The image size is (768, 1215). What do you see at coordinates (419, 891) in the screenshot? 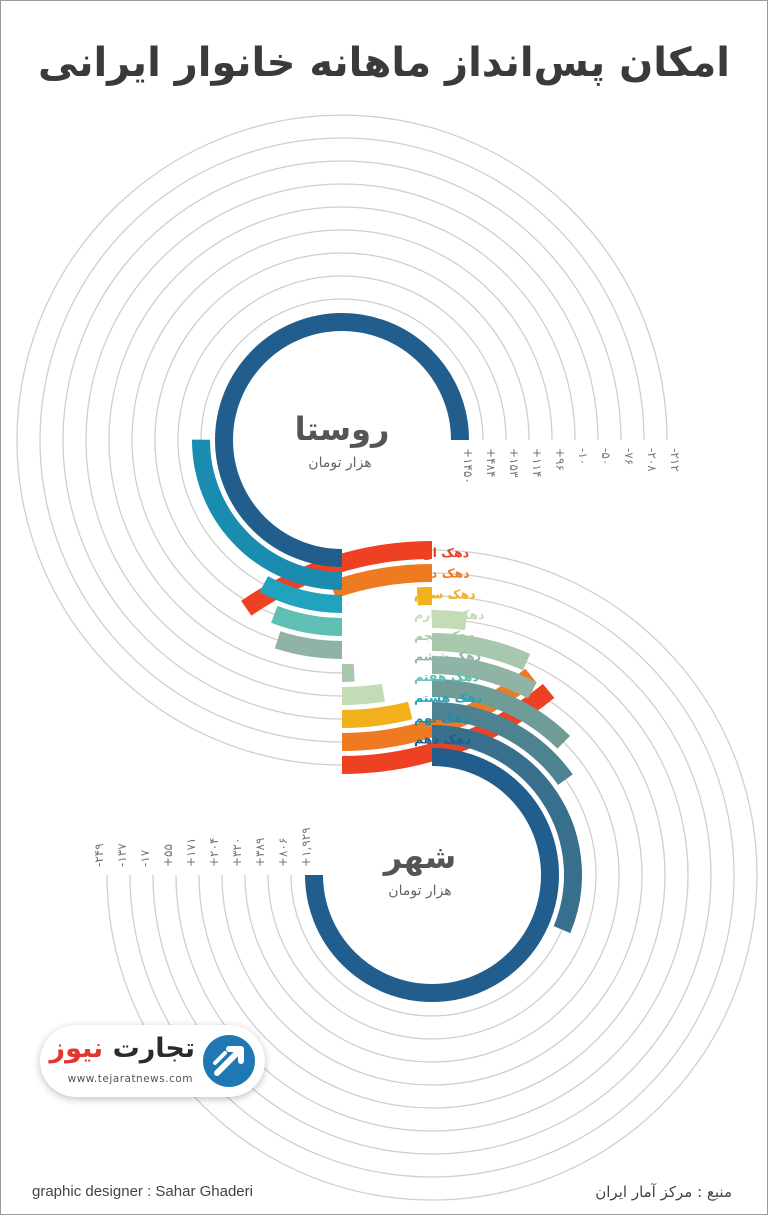
I see `urban-unit: هزار تومان` at bounding box center [419, 891].